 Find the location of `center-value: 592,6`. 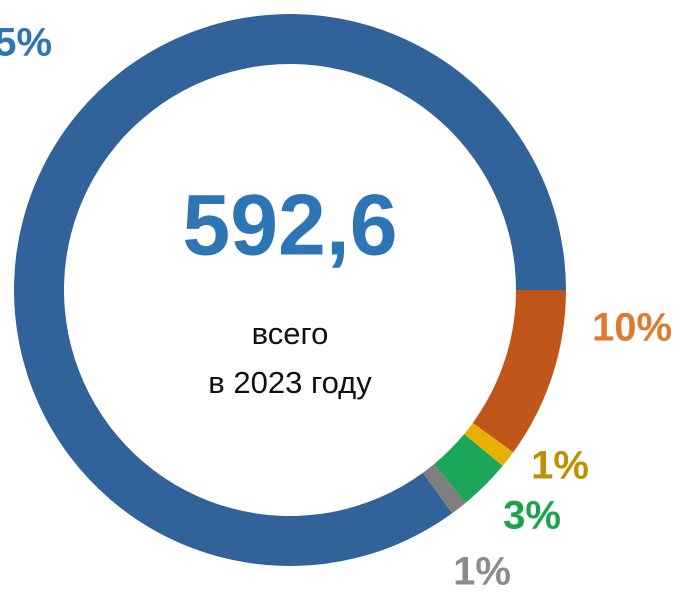

center-value: 592,6 is located at coordinates (289, 226).